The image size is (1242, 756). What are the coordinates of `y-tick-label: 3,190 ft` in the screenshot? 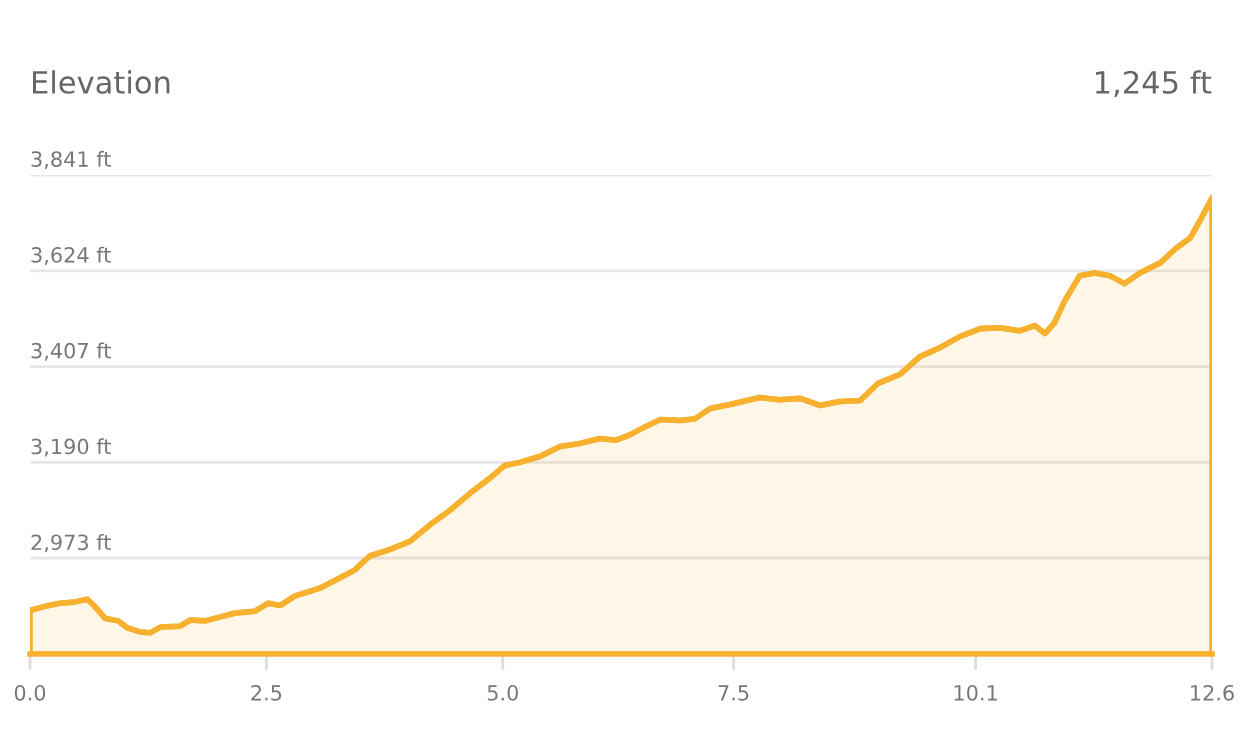 It's located at (71, 447).